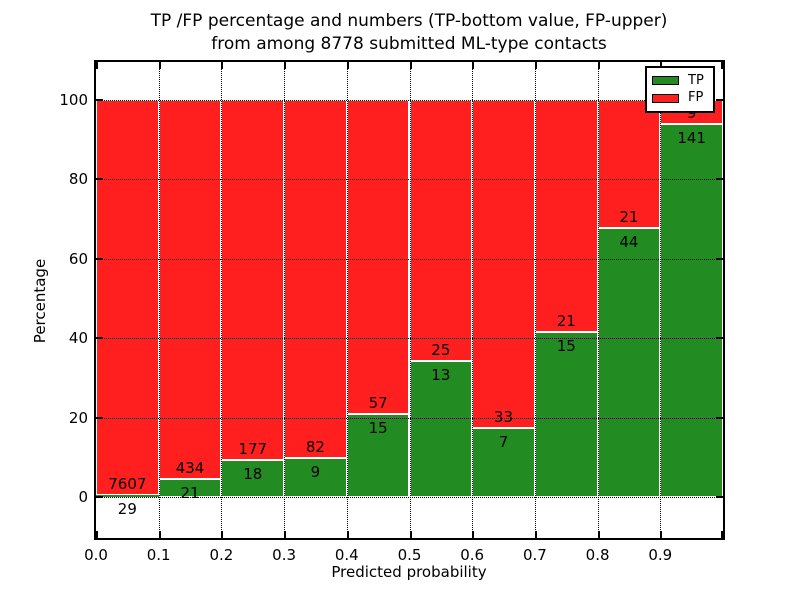 Image resolution: width=800 pixels, height=600 pixels. What do you see at coordinates (127, 484) in the screenshot?
I see `fp-count-label: 7607` at bounding box center [127, 484].